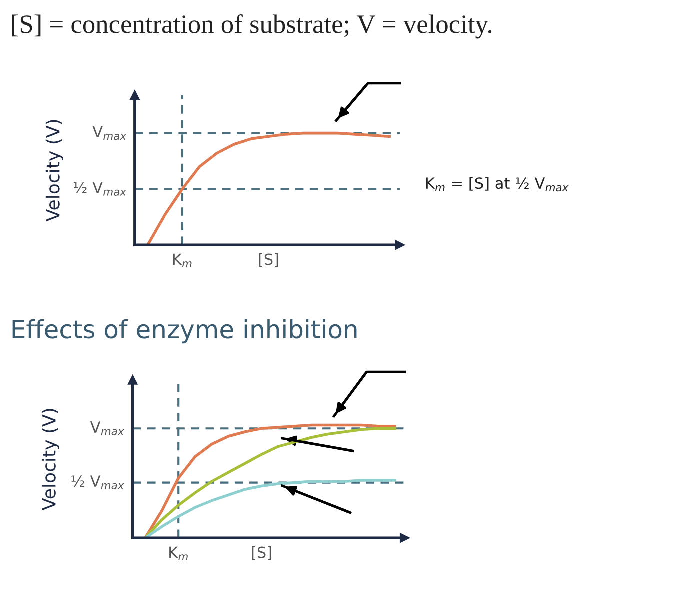 The height and width of the screenshot is (592, 692). Describe the element at coordinates (184, 331) in the screenshot. I see `chart-title: Effects of enzyme inhibition` at that location.